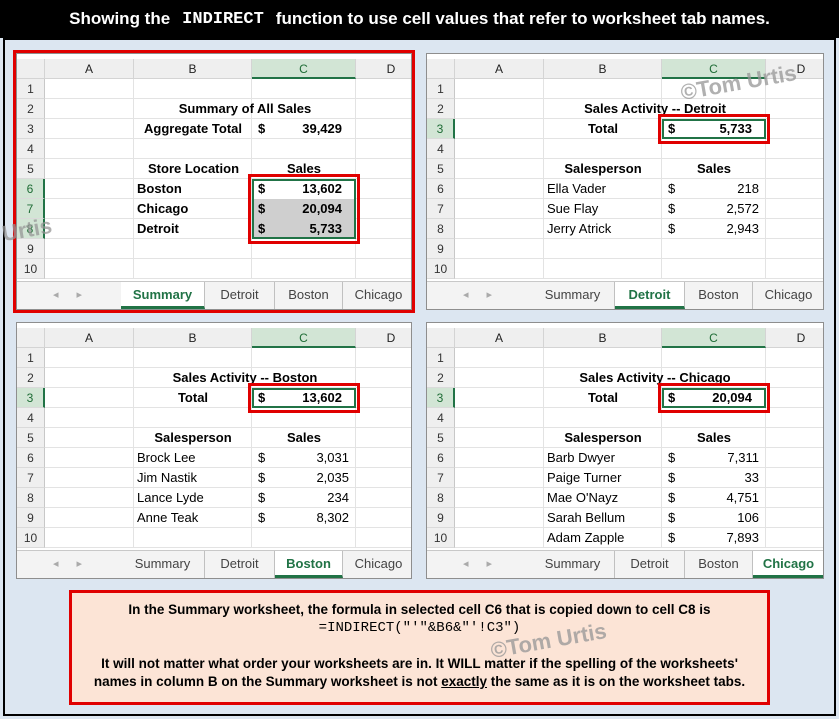  Describe the element at coordinates (163, 208) in the screenshot. I see `store-name: Chicago` at that location.